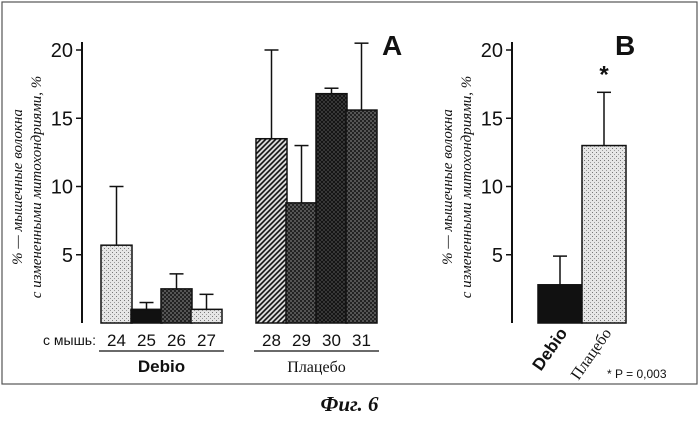 The height and width of the screenshot is (433, 699). What do you see at coordinates (301, 340) in the screenshot?
I see `x-tick-label: 29` at bounding box center [301, 340].